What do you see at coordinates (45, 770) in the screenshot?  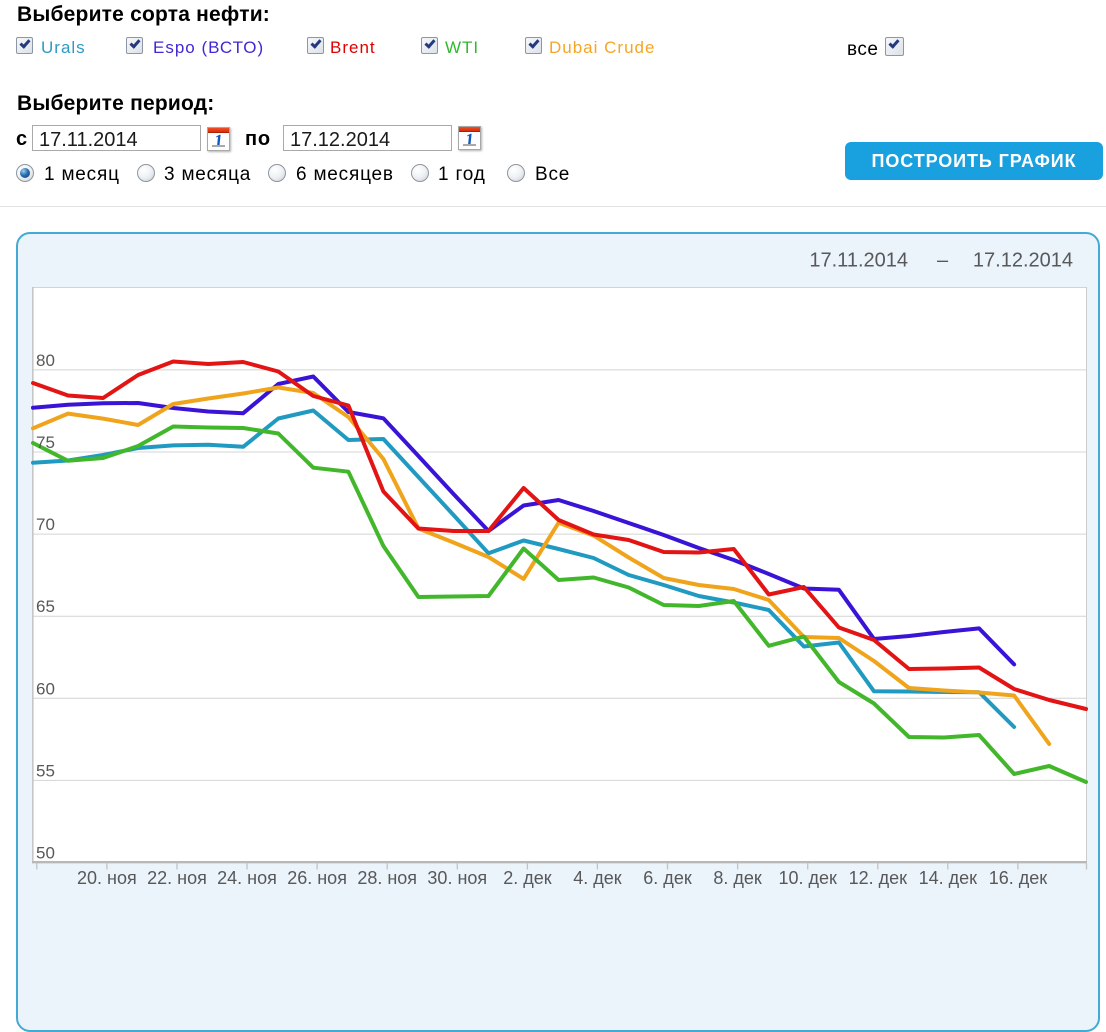 I see `svg-text: 55` at bounding box center [45, 770].